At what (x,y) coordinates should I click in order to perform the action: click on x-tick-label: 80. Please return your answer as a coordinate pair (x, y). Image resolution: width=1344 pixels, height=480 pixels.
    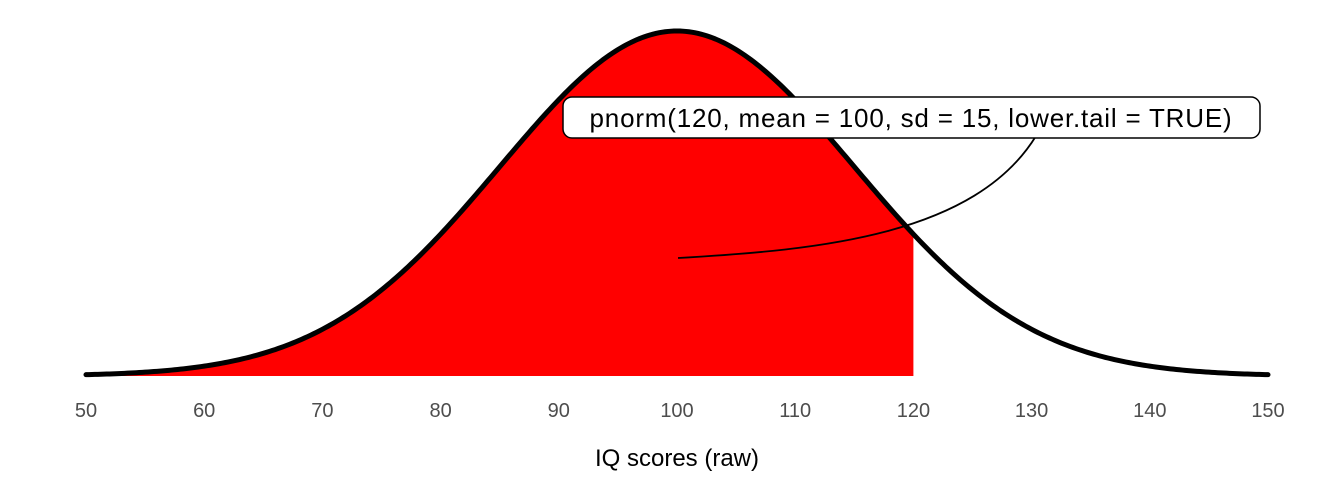
    Looking at the image, I should click on (440, 411).